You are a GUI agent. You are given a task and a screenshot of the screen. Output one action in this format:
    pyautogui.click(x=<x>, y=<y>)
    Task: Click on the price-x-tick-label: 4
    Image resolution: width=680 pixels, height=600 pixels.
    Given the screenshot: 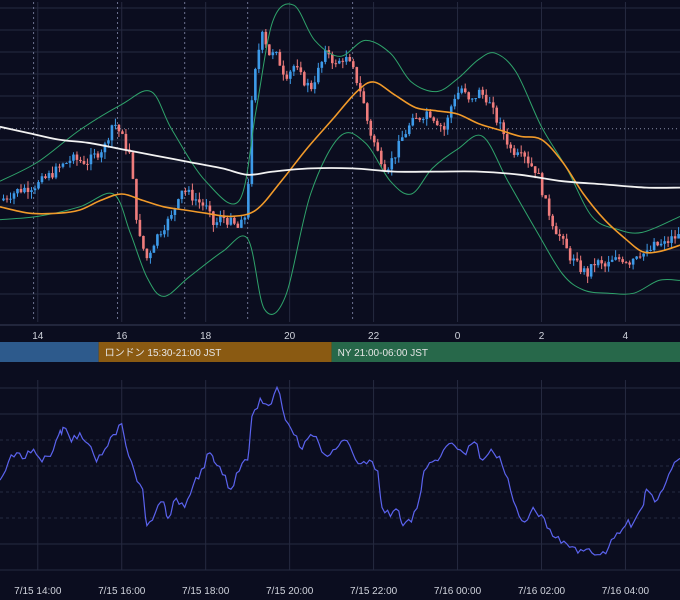 What is the action you would take?
    pyautogui.click(x=626, y=336)
    